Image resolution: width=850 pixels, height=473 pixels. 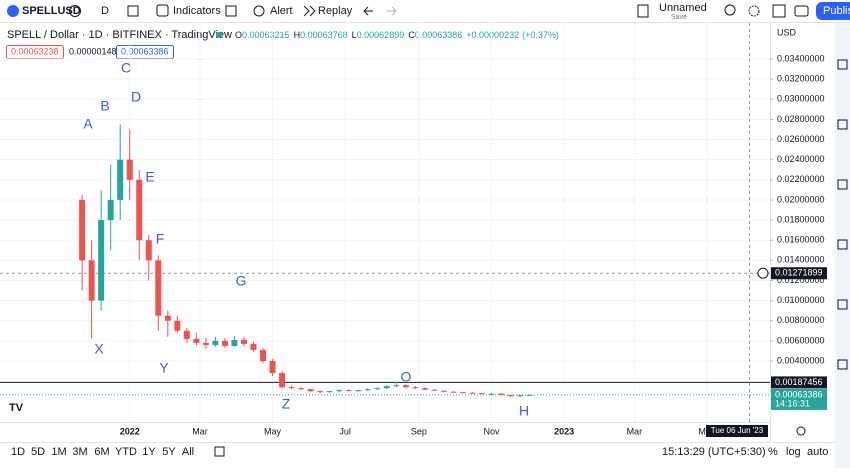 I want to click on layout-icon, so click(x=643, y=11).